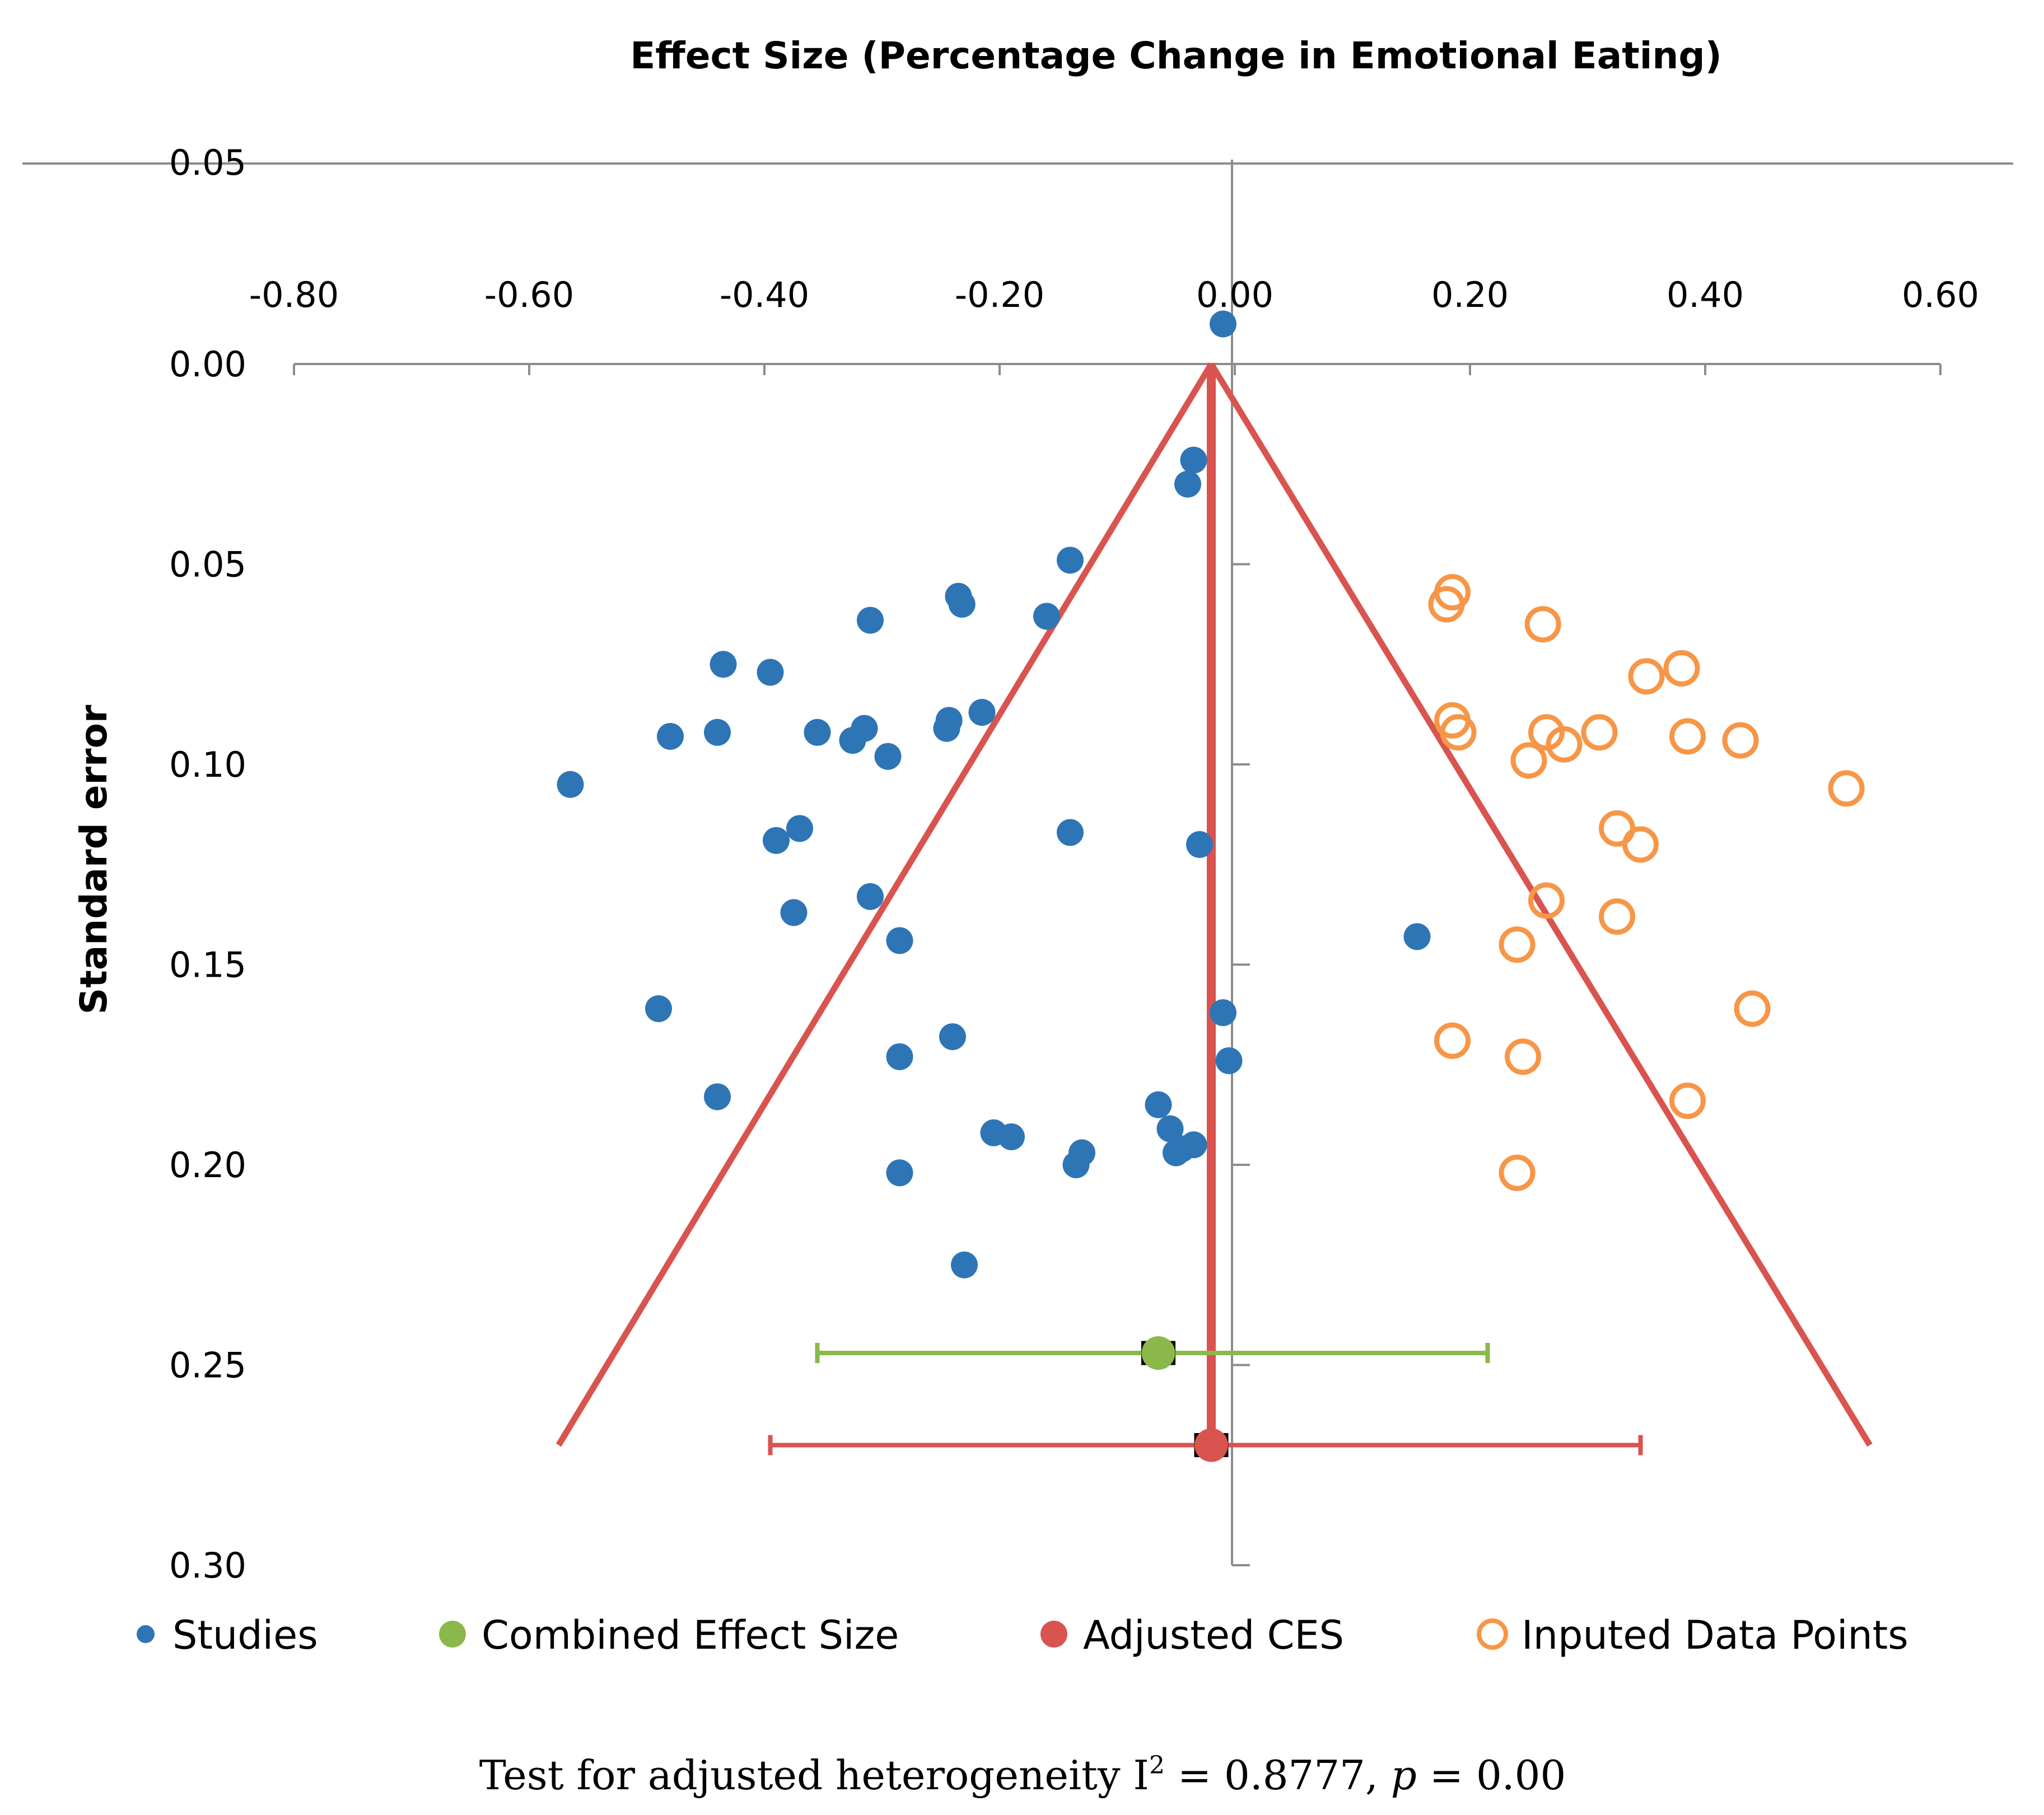 This screenshot has height=1815, width=2044. What do you see at coordinates (765, 294) in the screenshot?
I see `x-tick-label: -0.40` at bounding box center [765, 294].